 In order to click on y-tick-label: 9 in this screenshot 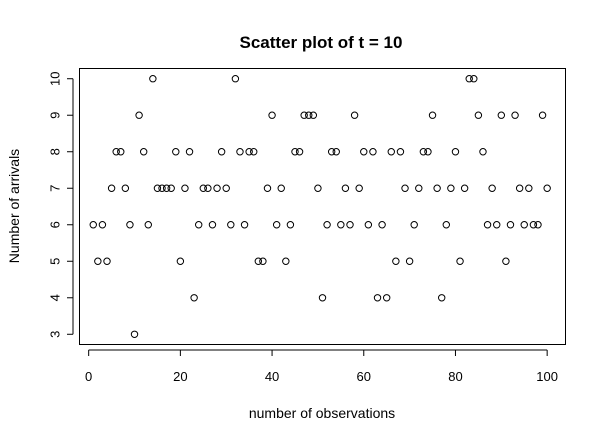, I will do `click(55, 115)`.